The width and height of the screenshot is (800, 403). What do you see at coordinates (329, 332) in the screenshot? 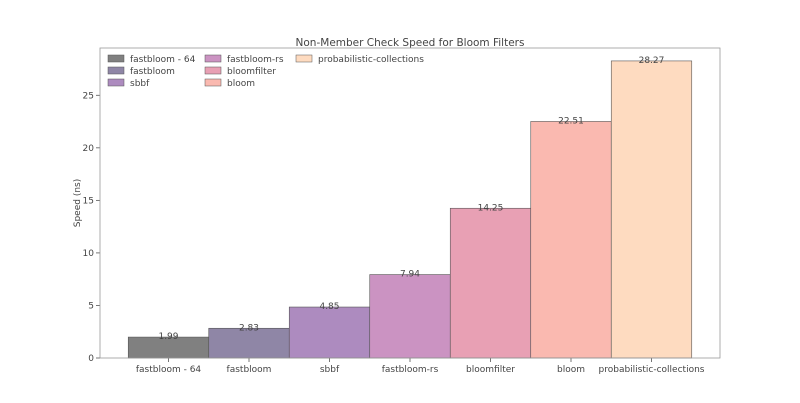
I see `bar-sbbf` at bounding box center [329, 332].